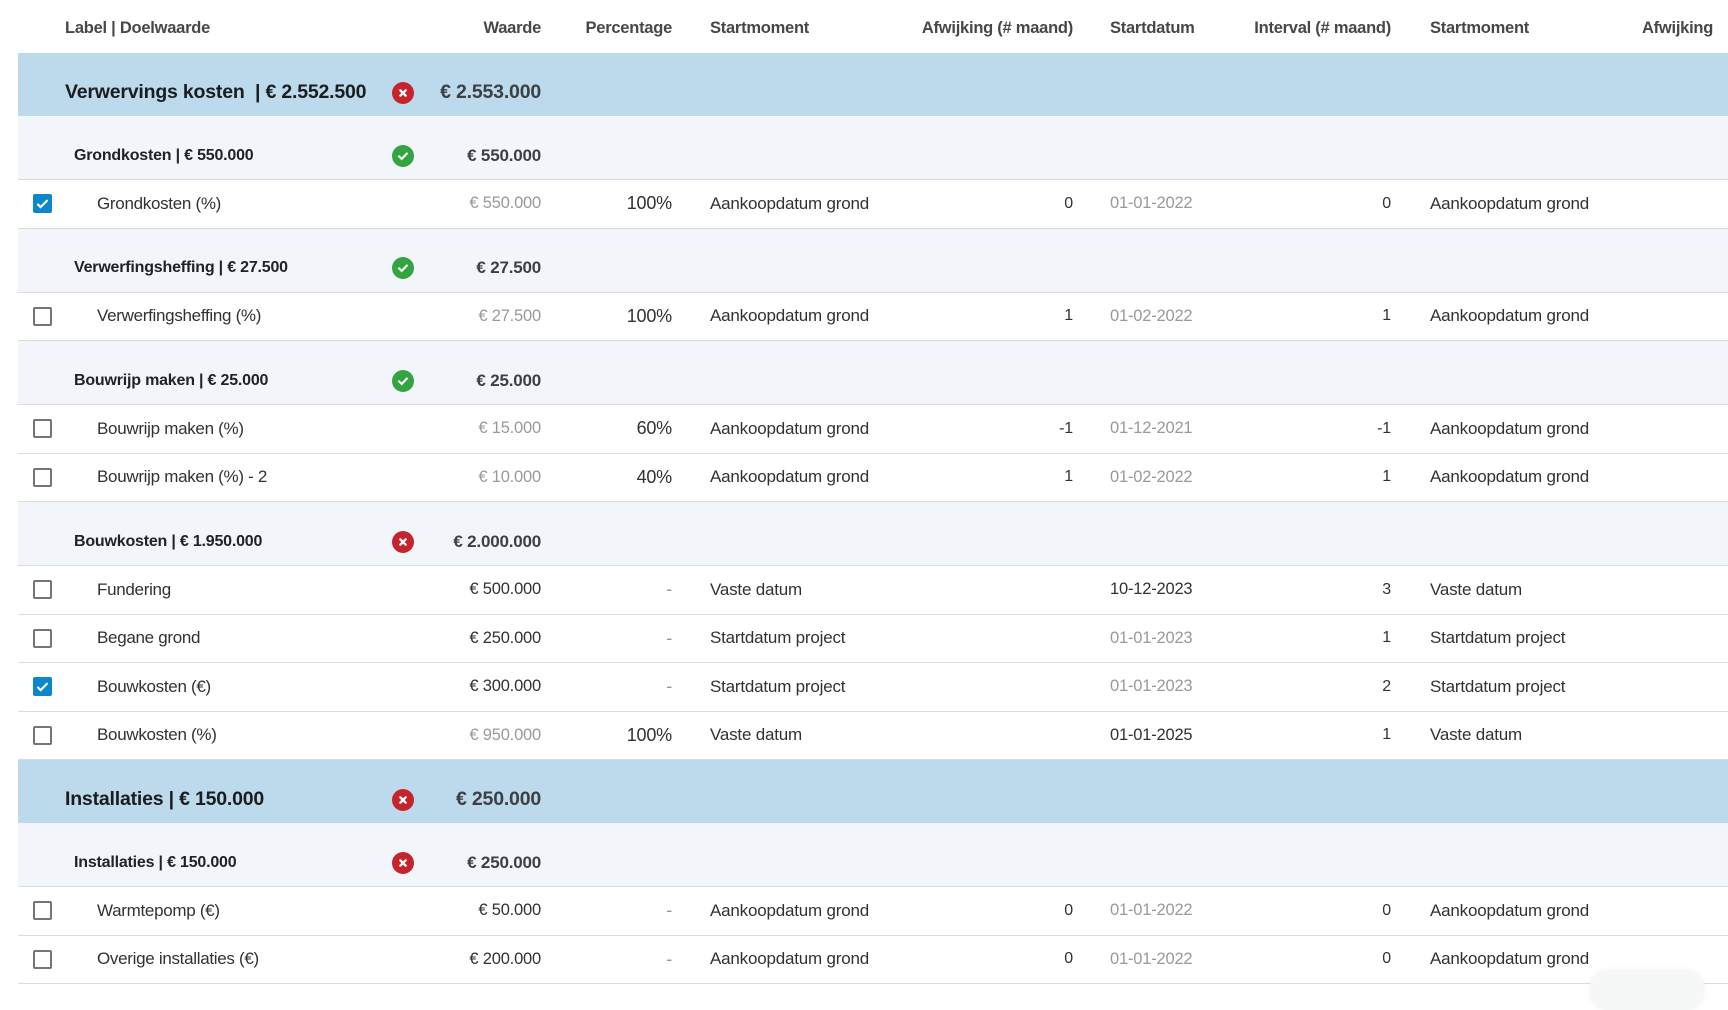 This screenshot has height=1010, width=1728. What do you see at coordinates (481, 477) in the screenshot?
I see `cell-waarde: € 10.000` at bounding box center [481, 477].